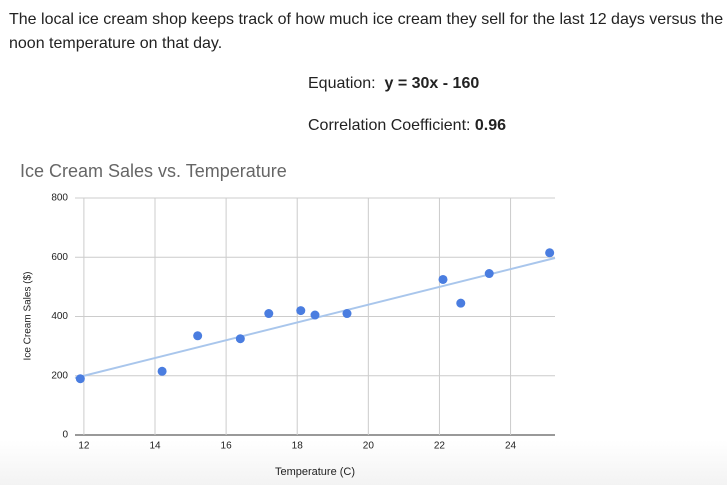 The image size is (727, 485). I want to click on y-tick-label: 800, so click(59, 198).